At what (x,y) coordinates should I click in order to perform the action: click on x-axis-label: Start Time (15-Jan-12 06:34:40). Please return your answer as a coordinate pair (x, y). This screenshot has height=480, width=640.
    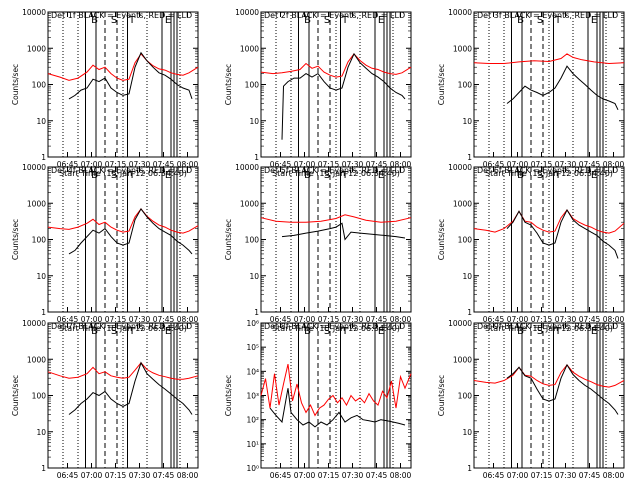
    Looking at the image, I should click on (336, 328).